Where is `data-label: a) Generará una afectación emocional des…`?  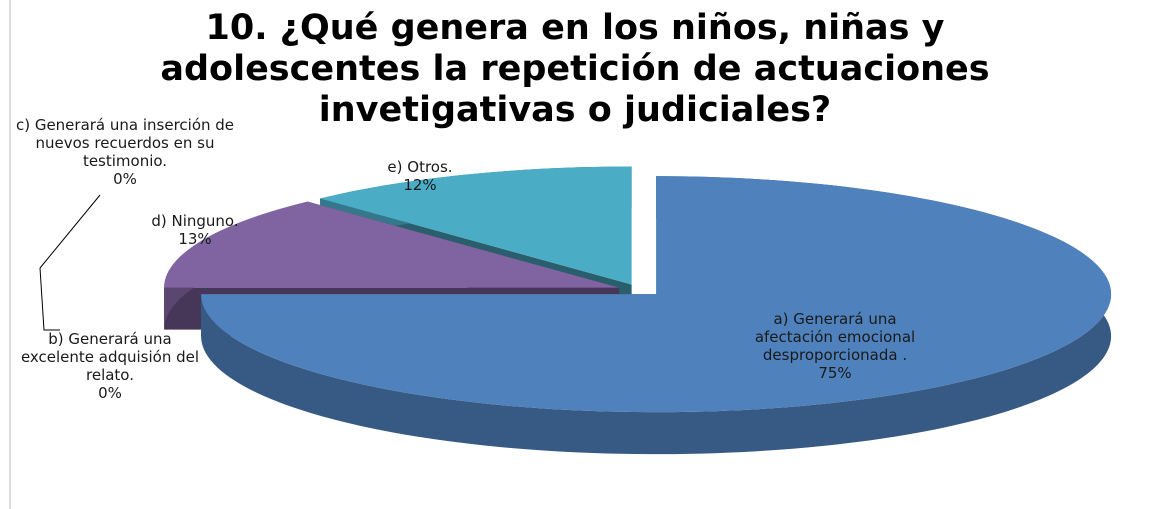 data-label: a) Generará una afectación emocional des… is located at coordinates (835, 346).